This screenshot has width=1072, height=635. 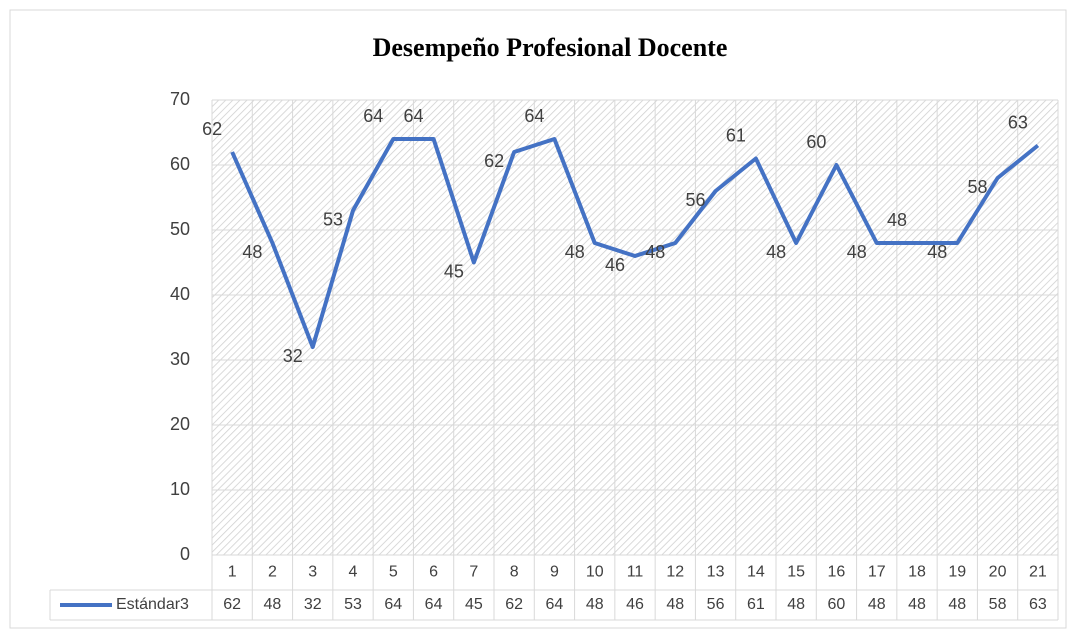 I want to click on x-tick-label: 6, so click(x=433, y=572).